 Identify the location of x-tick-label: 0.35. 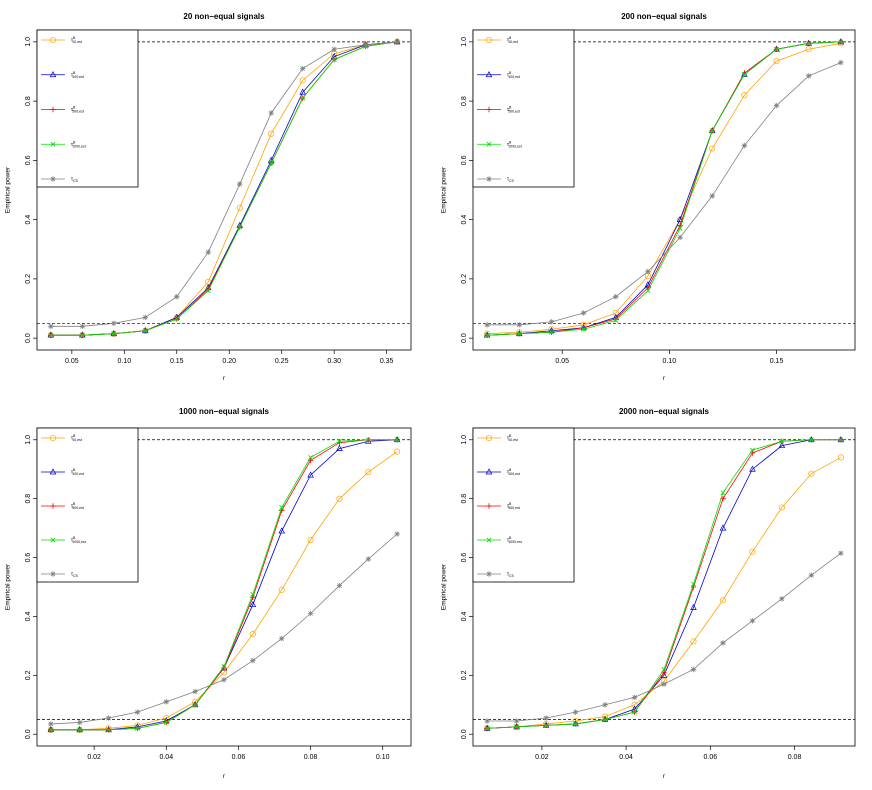
(387, 361).